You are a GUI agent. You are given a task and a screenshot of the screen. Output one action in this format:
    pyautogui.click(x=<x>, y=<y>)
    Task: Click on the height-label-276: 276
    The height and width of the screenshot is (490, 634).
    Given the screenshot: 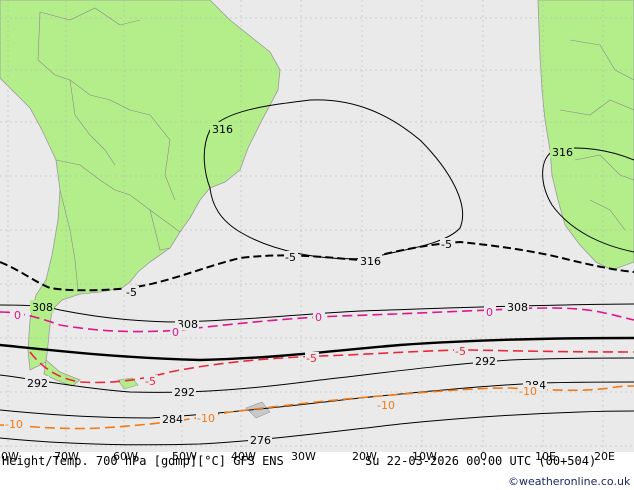 What is the action you would take?
    pyautogui.click(x=260, y=440)
    